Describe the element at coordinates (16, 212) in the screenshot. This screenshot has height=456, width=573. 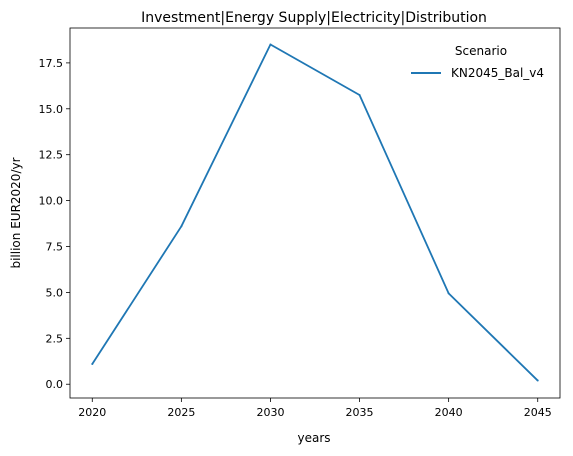
I see `y-axis-label: billion EUR2020/yr` at that location.